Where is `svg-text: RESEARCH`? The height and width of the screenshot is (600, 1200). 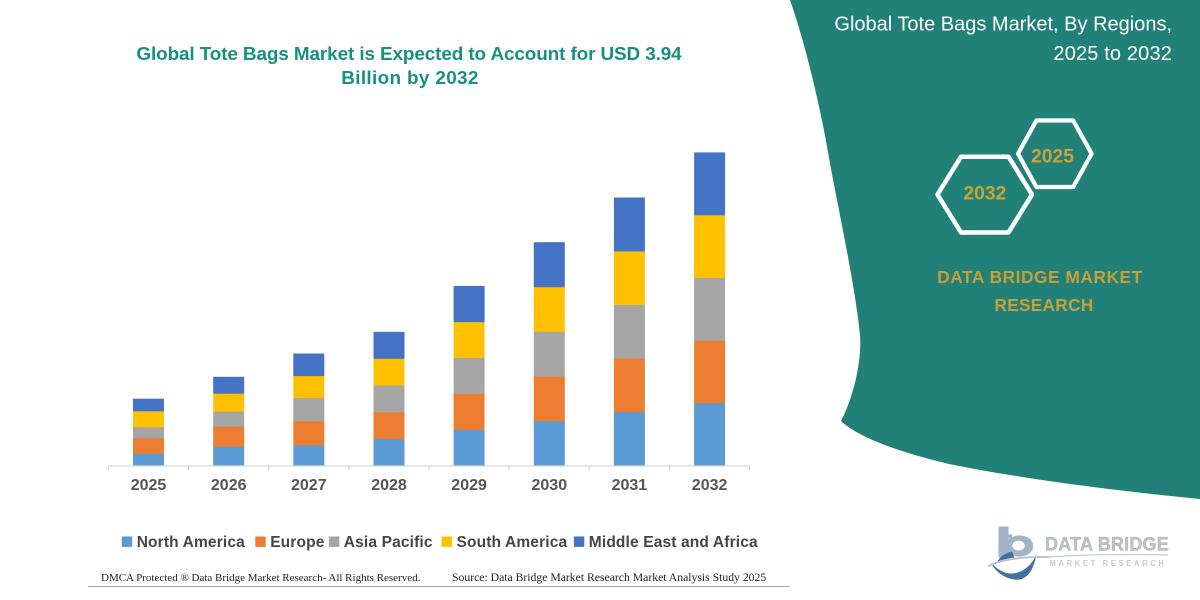 svg-text: RESEARCH is located at coordinates (1044, 305).